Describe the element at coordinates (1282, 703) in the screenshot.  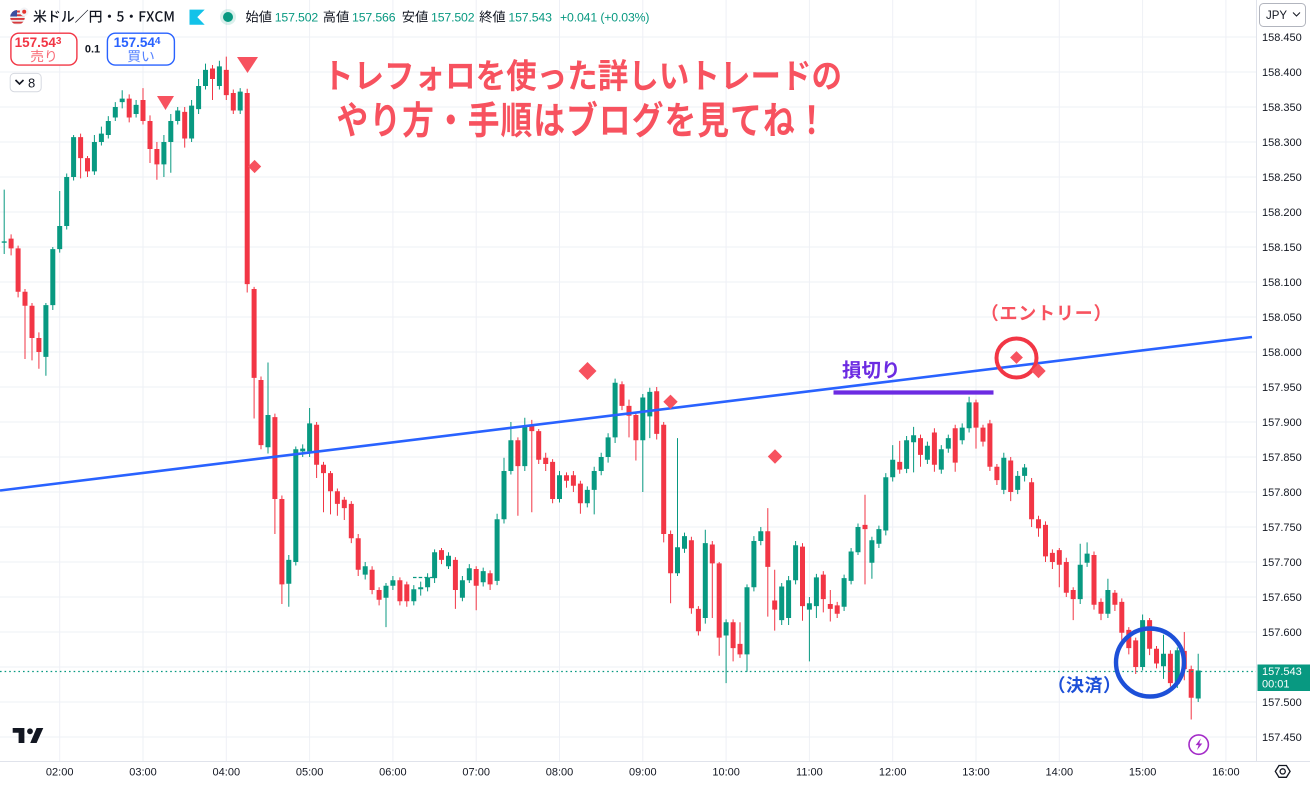
I see `svg-text: 157.500` at that location.